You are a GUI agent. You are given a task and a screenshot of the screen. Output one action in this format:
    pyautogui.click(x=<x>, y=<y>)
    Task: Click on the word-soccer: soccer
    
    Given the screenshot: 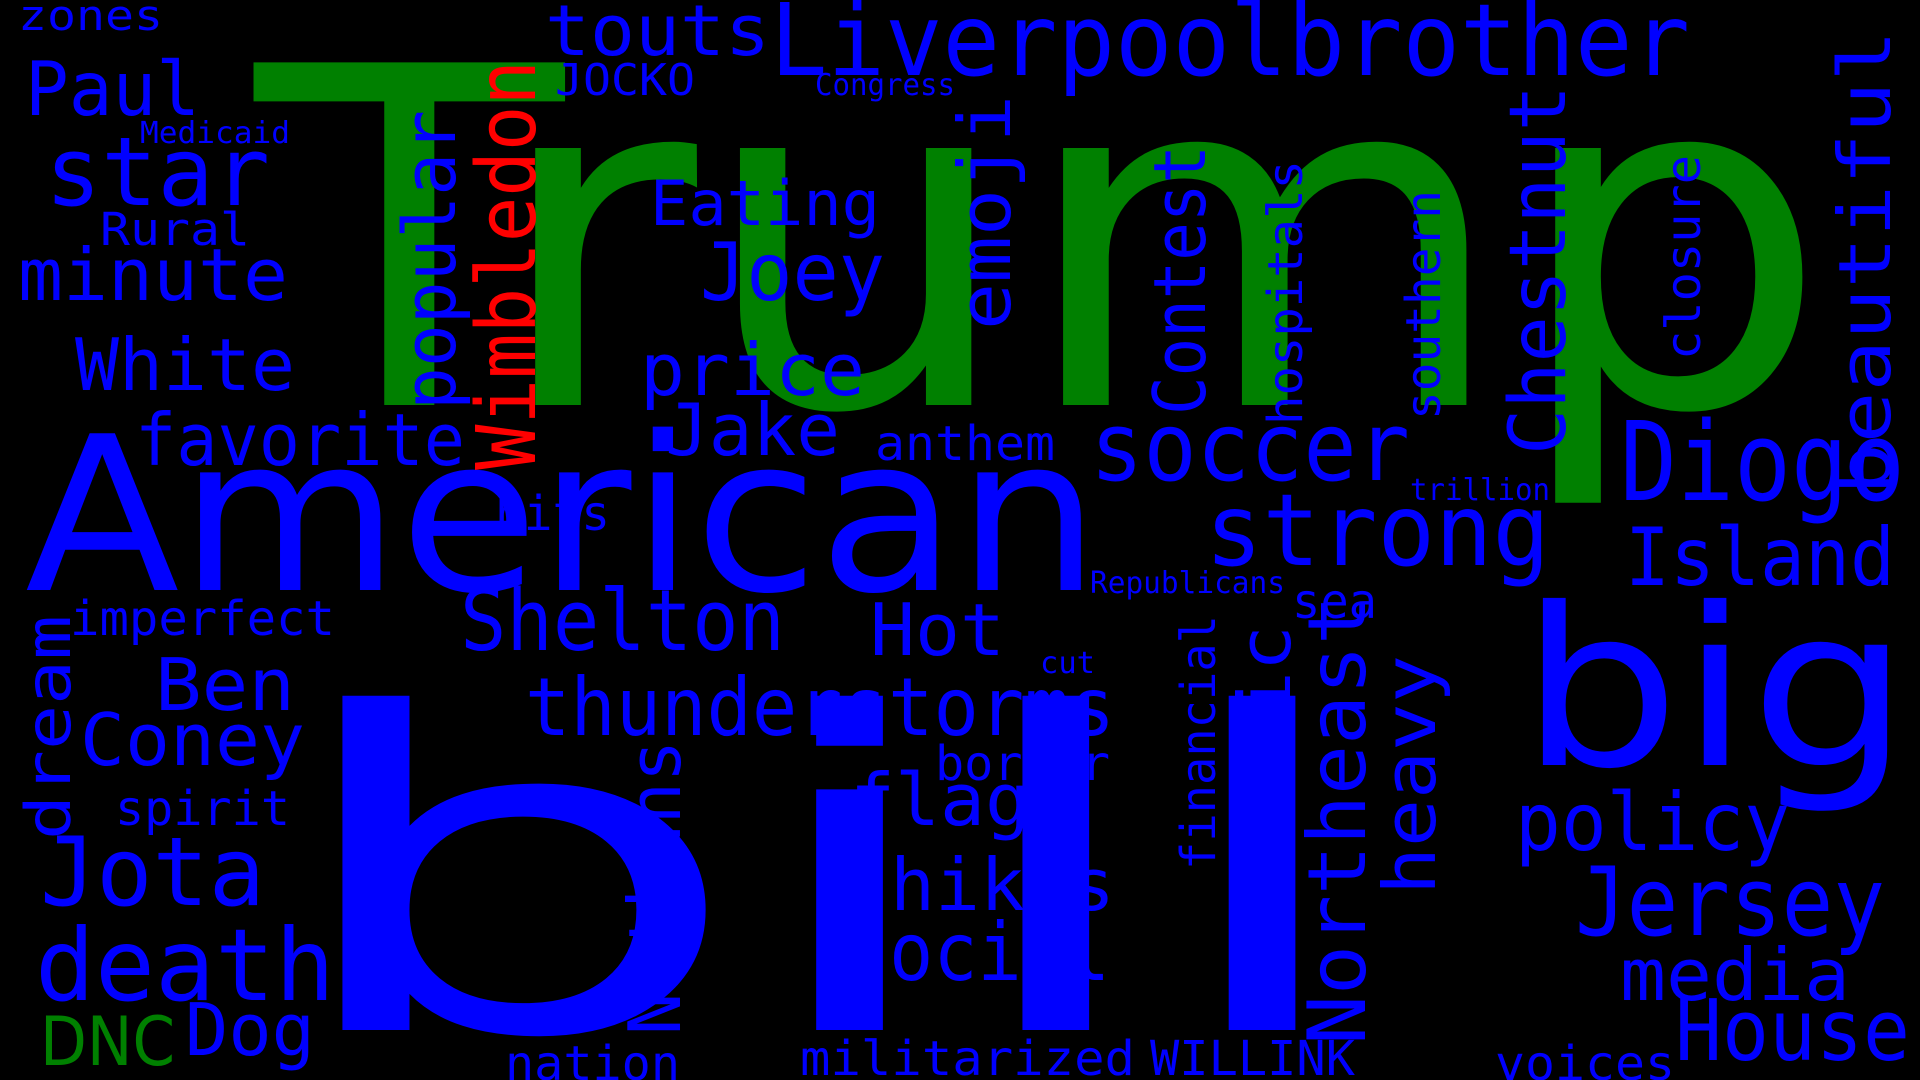 What is the action you would take?
    pyautogui.click(x=1250, y=448)
    